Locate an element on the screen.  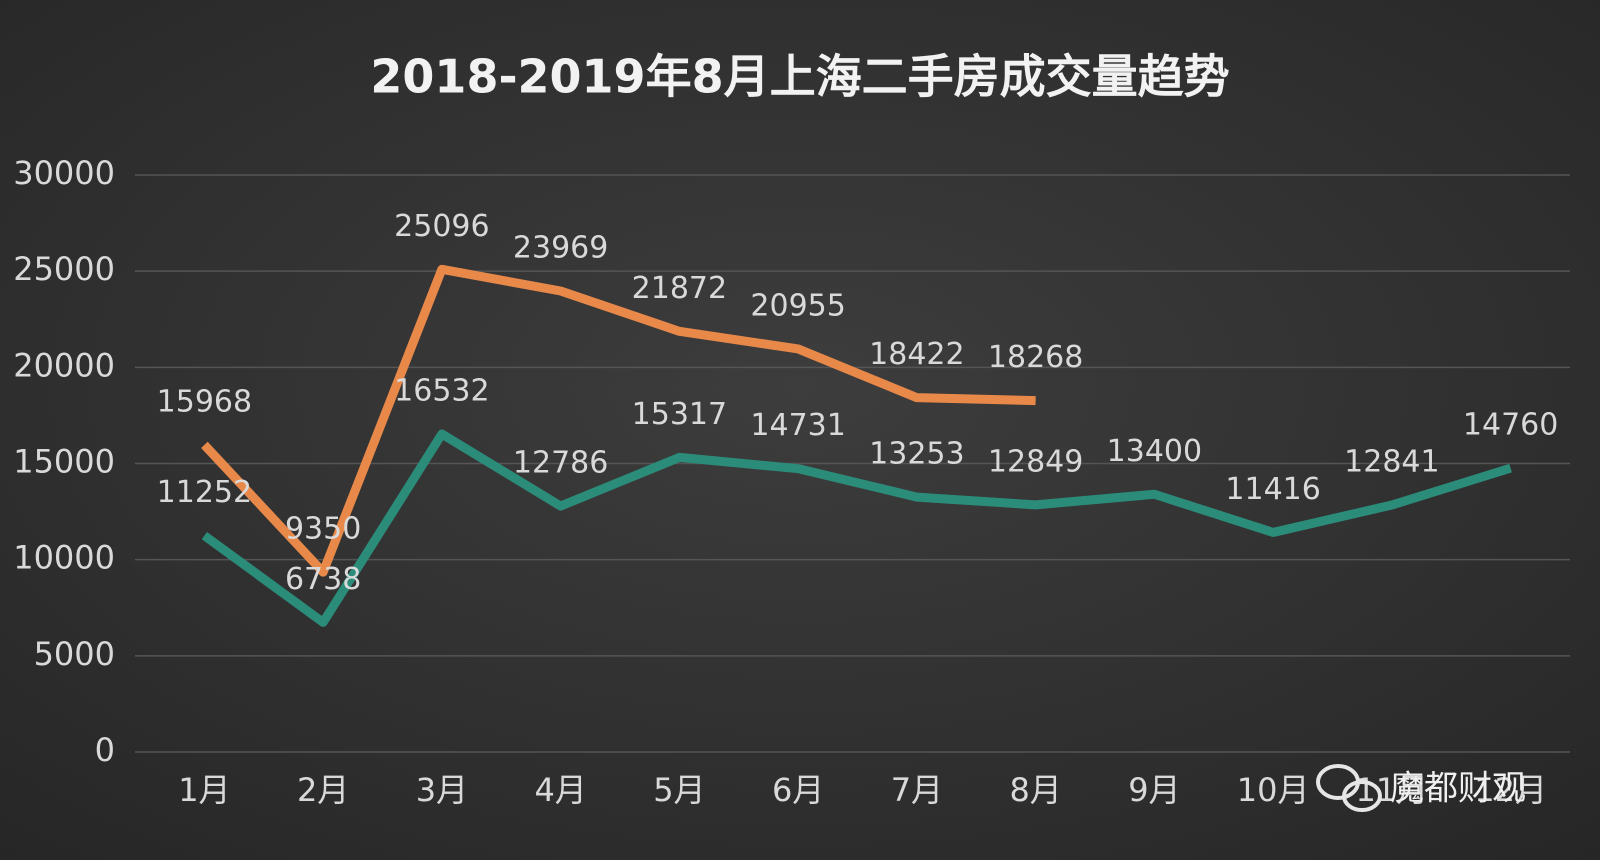
data-label: 12786 is located at coordinates (560, 463).